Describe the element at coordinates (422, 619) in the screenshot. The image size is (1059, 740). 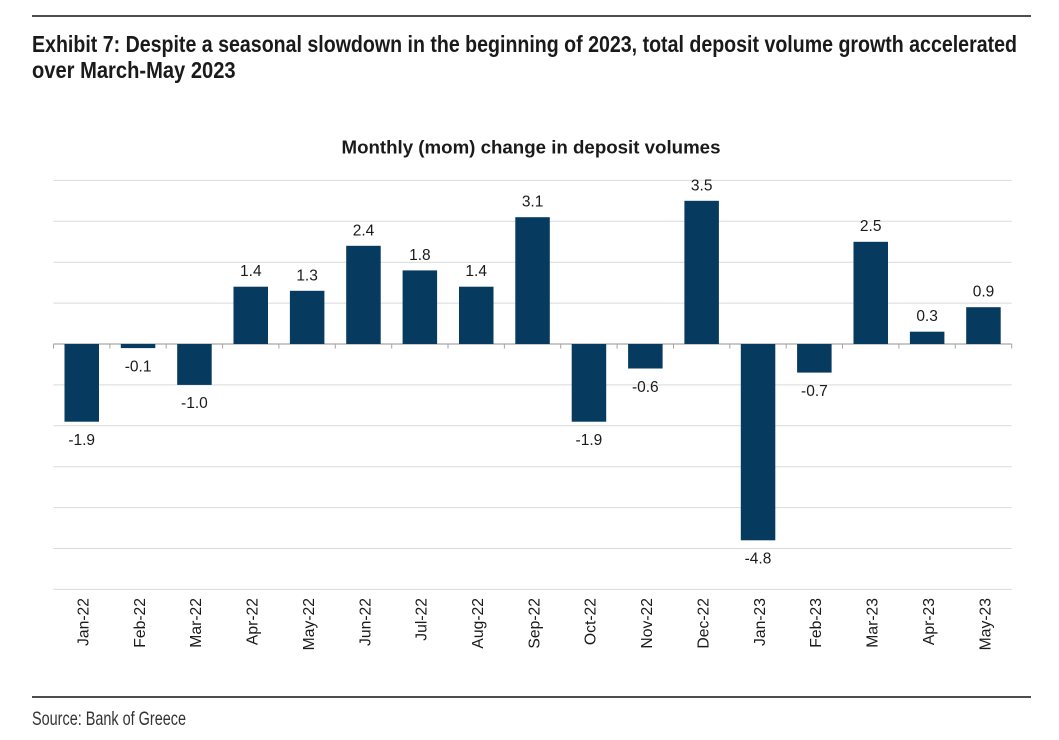
I see `svg-text: Jul-22` at that location.